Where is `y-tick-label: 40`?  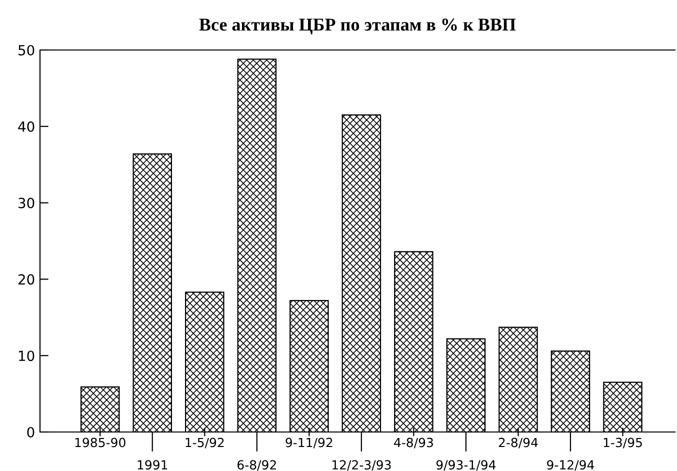 y-tick-label: 40 is located at coordinates (26, 126).